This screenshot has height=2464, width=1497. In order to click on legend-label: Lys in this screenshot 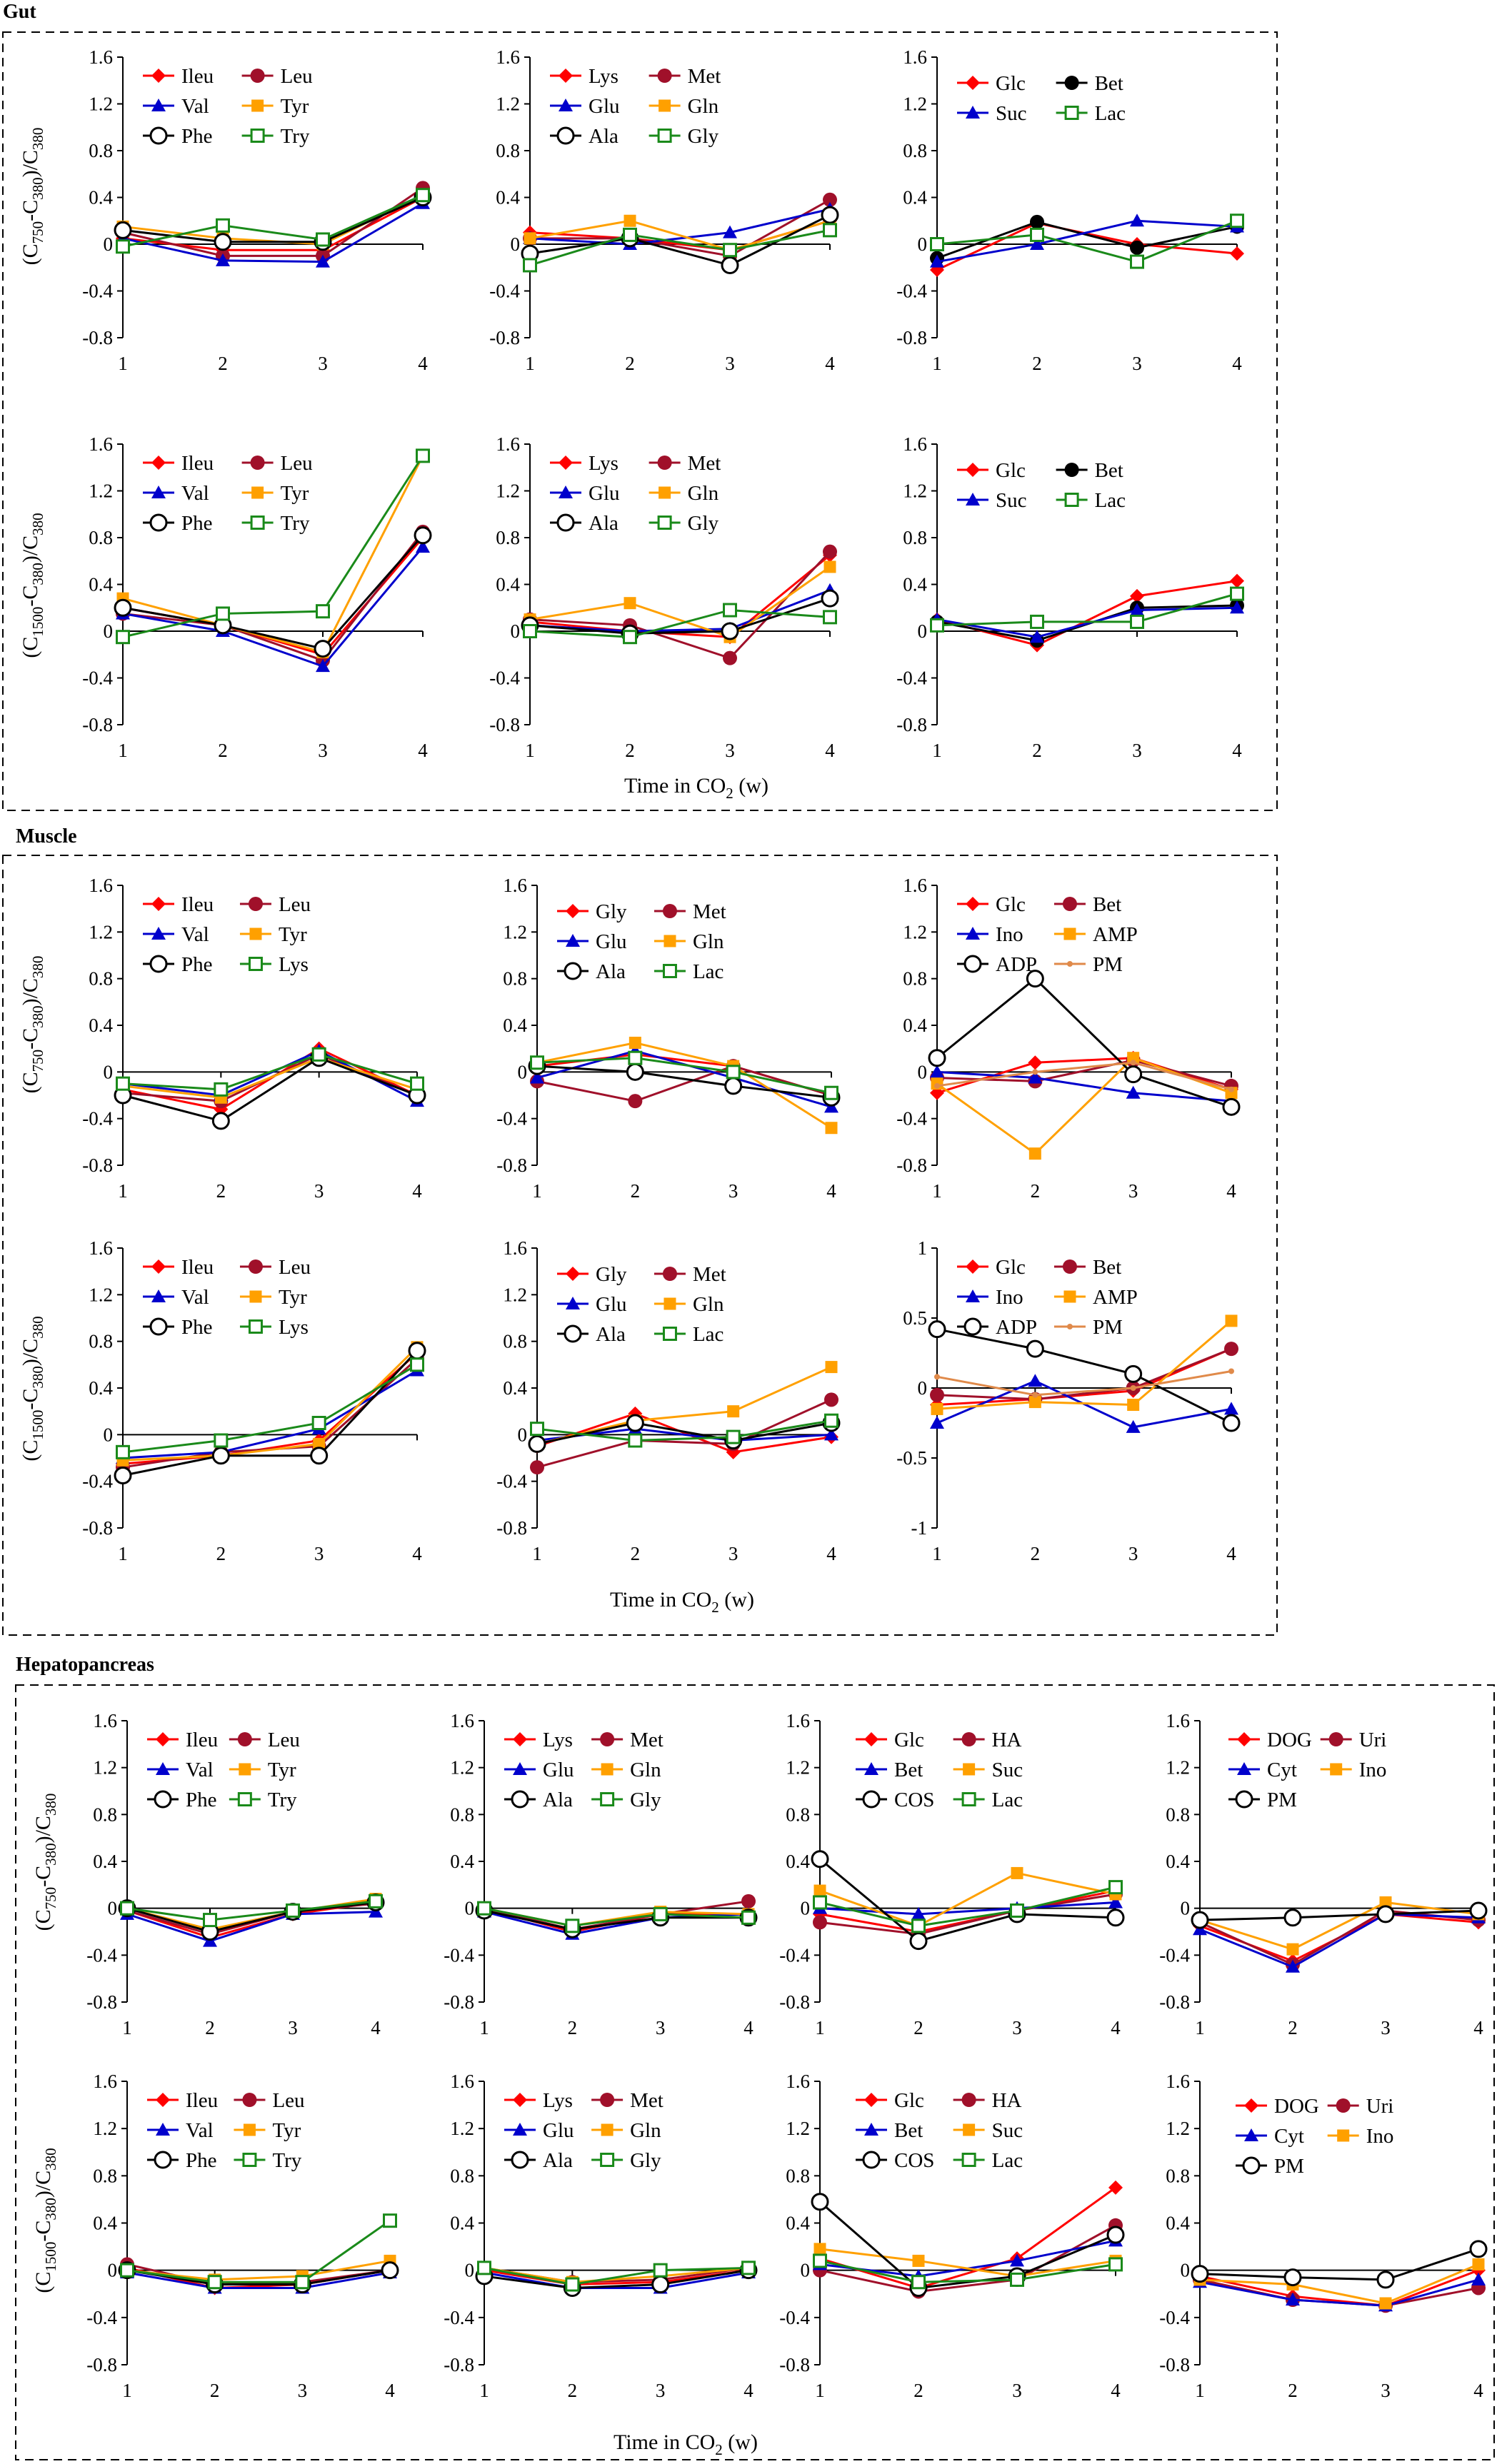, I will do `click(604, 77)`.